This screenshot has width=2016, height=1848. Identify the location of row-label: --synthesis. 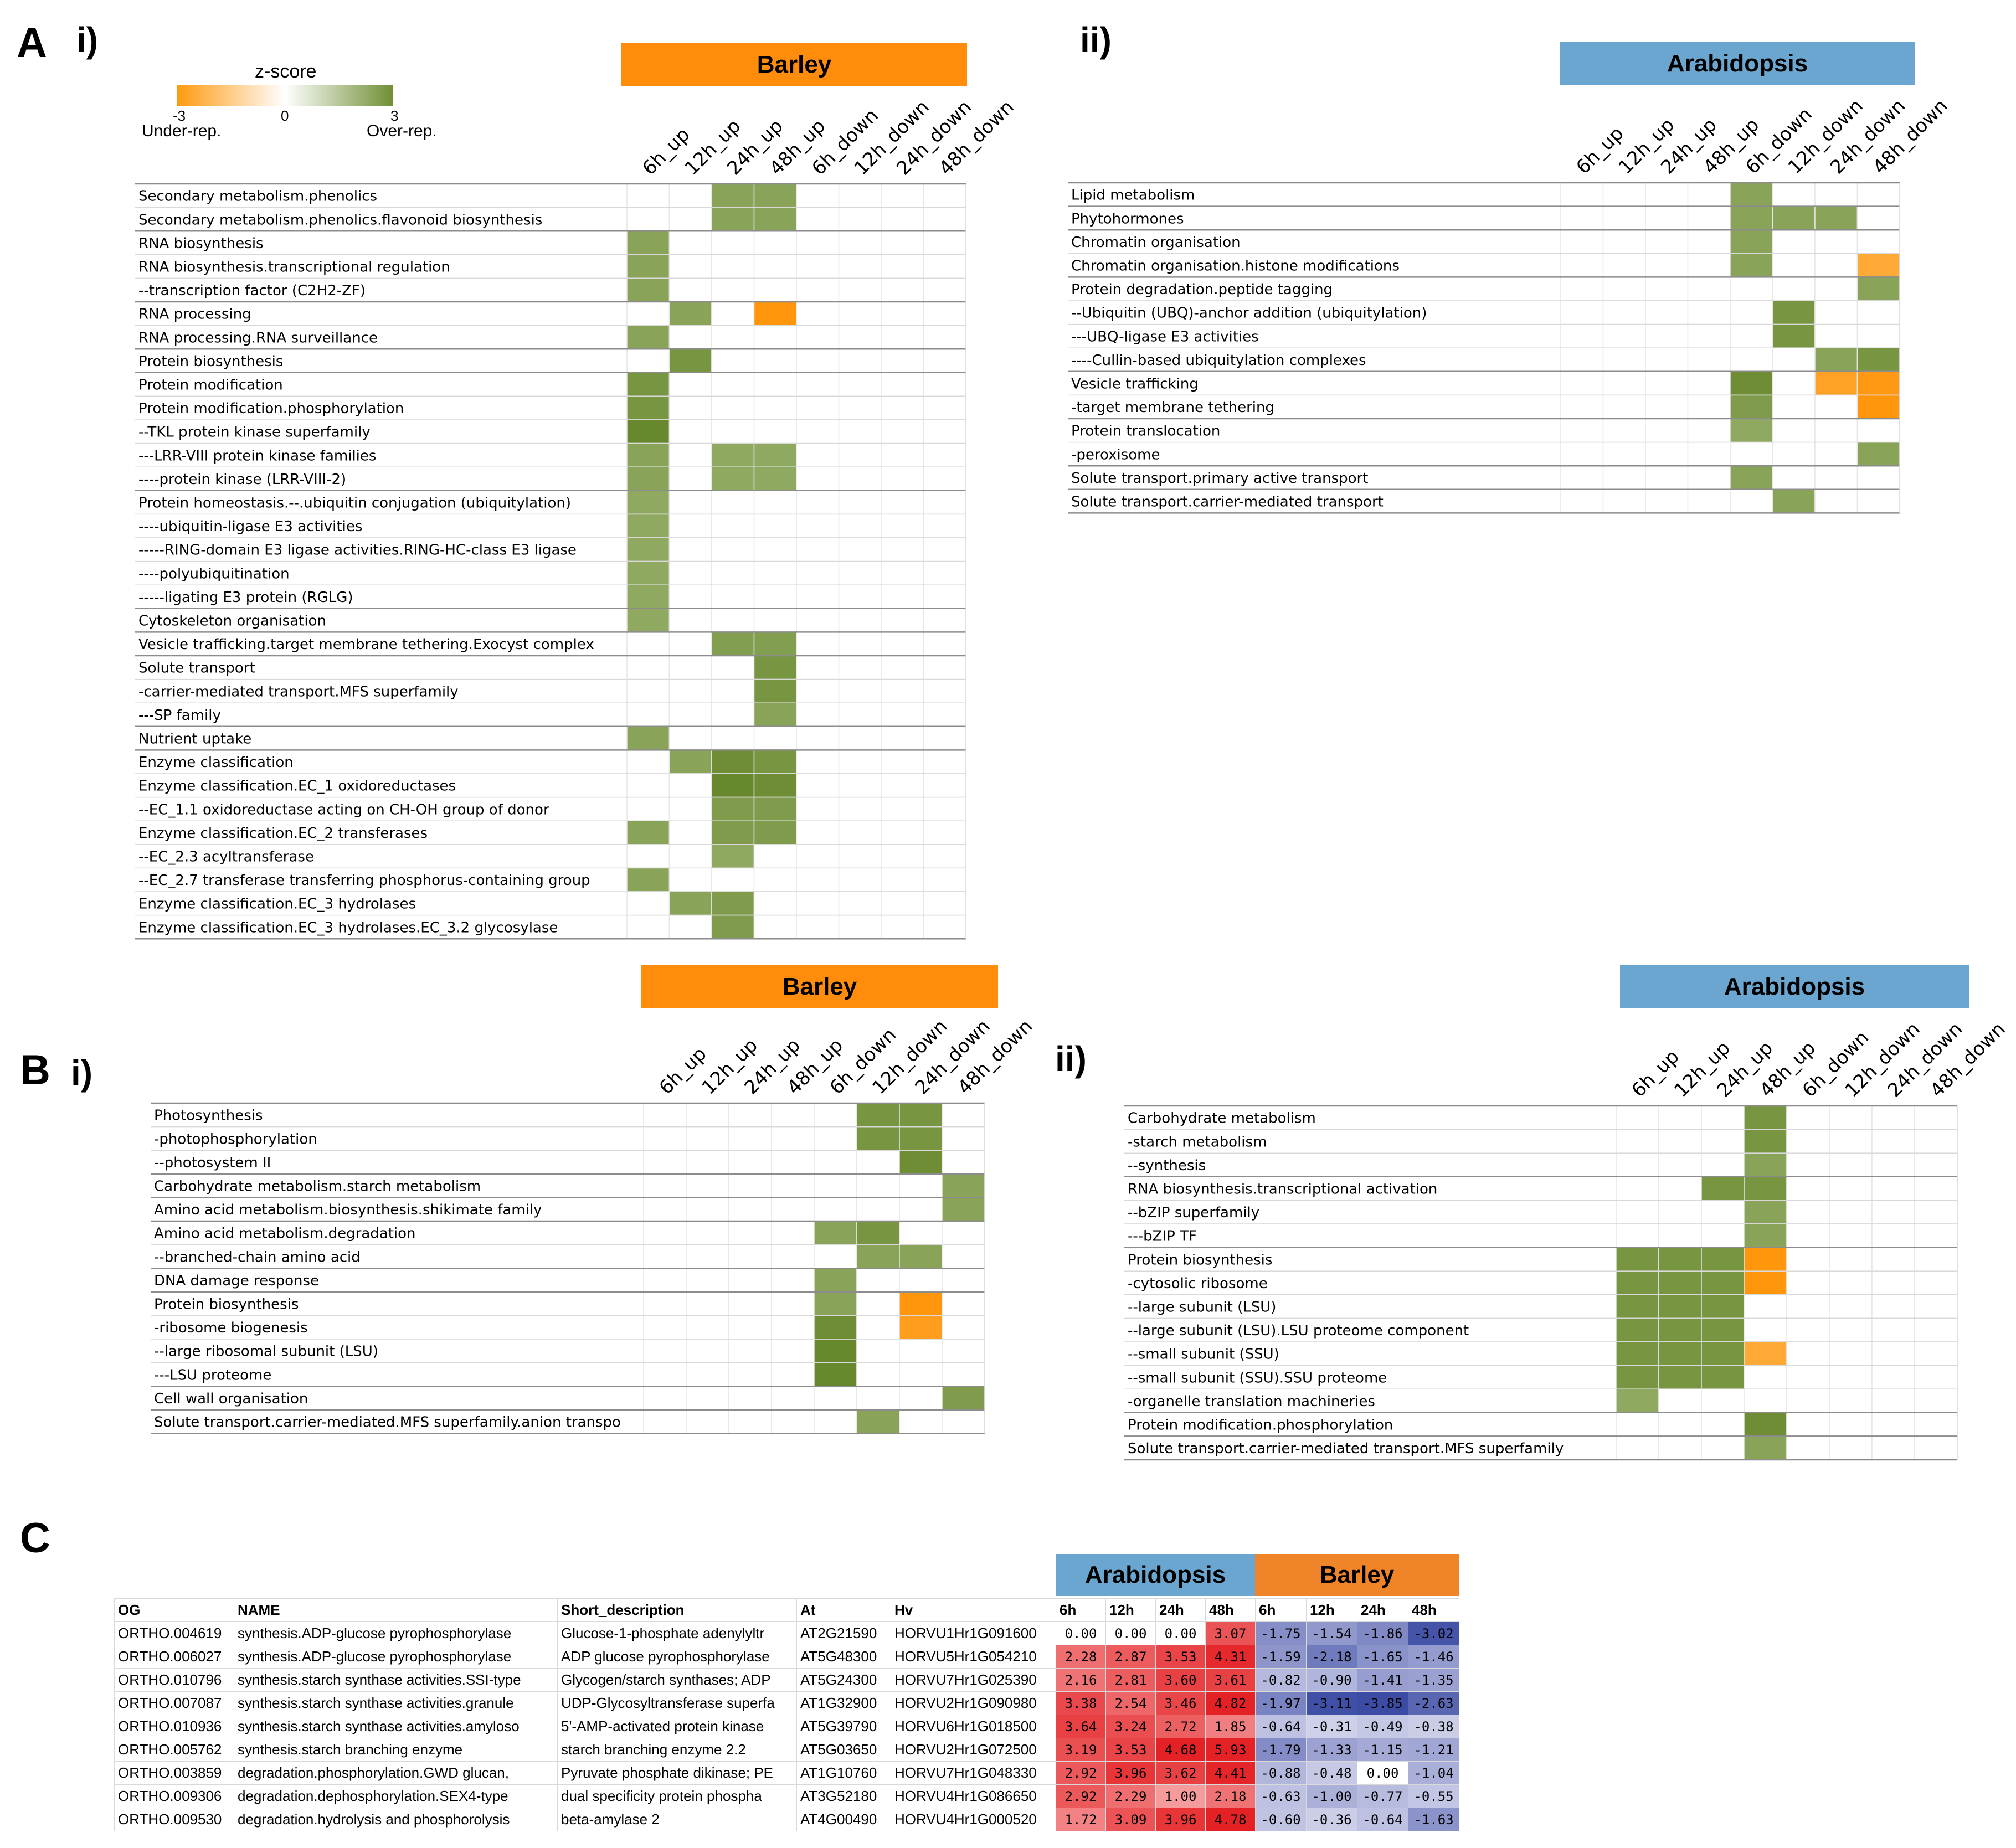
(1167, 1165).